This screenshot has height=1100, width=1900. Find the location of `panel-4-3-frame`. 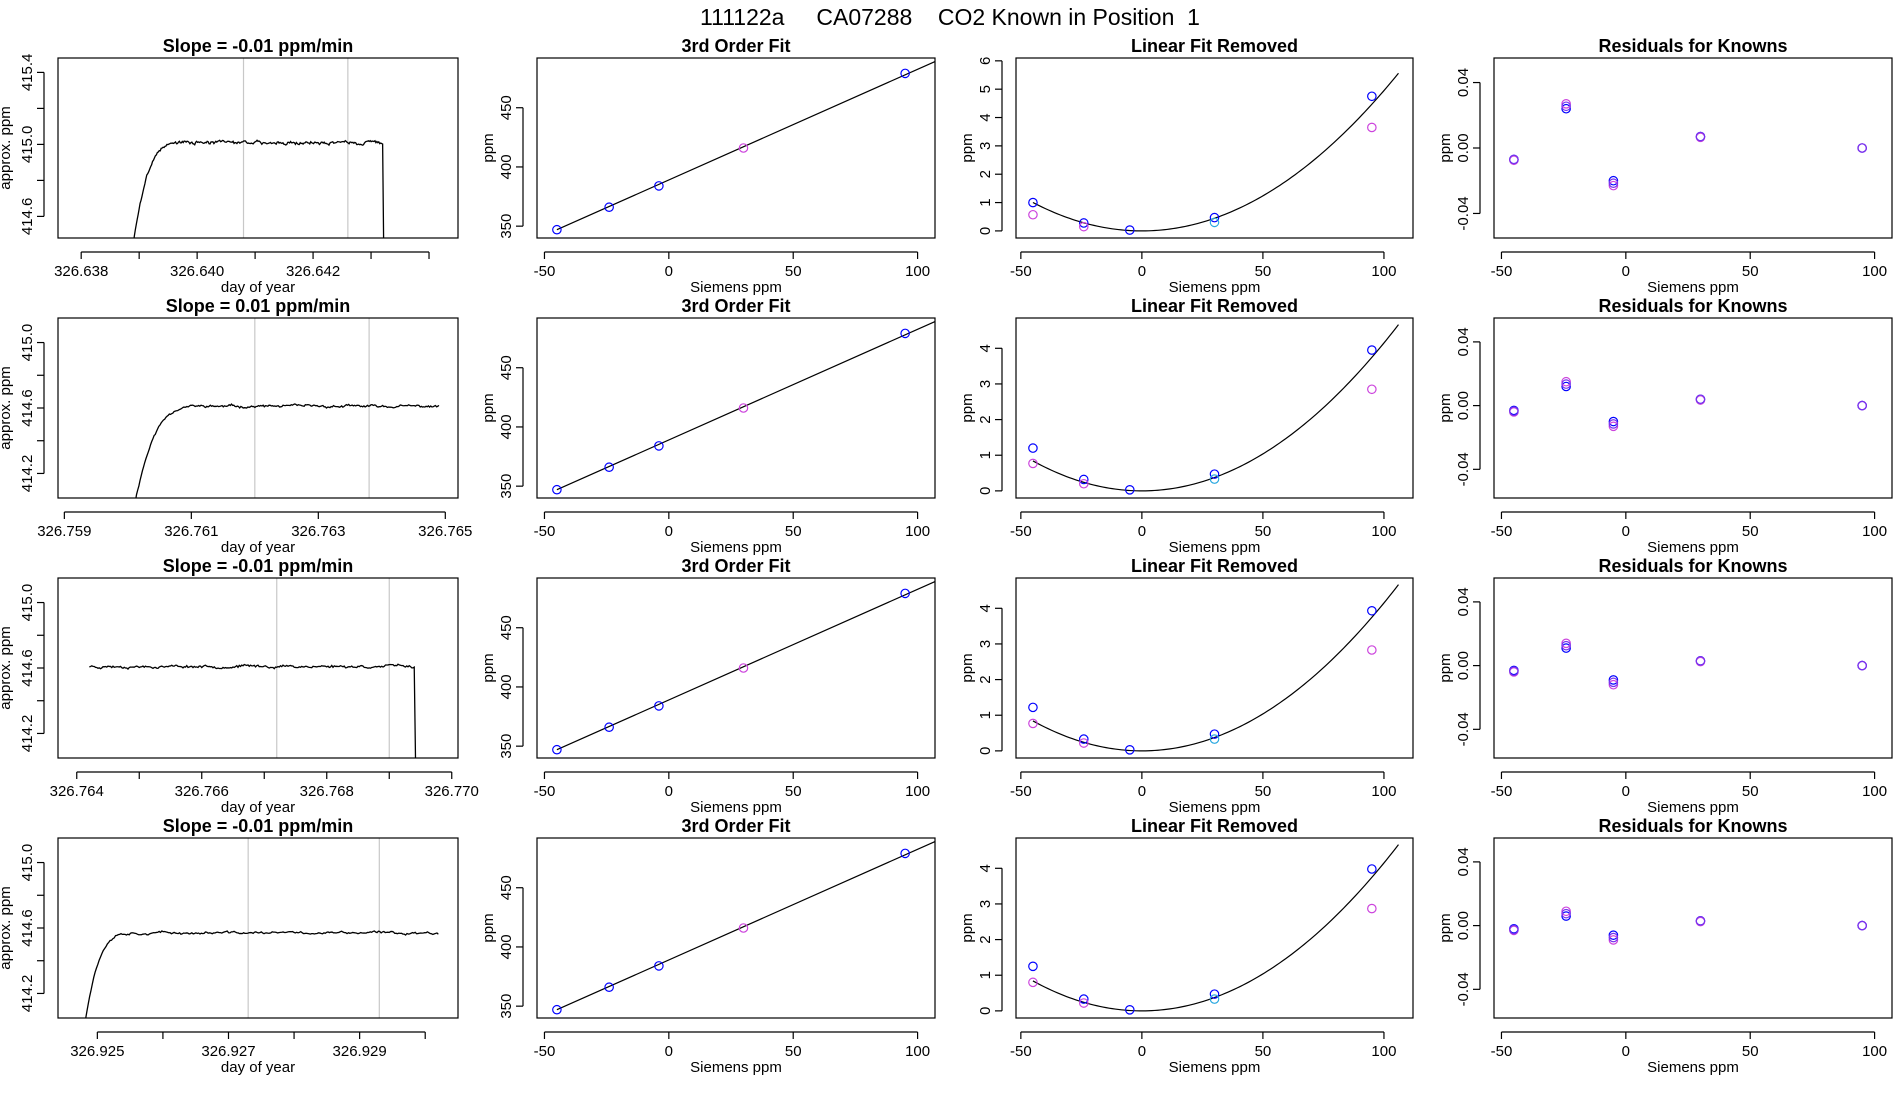

panel-4-3-frame is located at coordinates (1214, 928).